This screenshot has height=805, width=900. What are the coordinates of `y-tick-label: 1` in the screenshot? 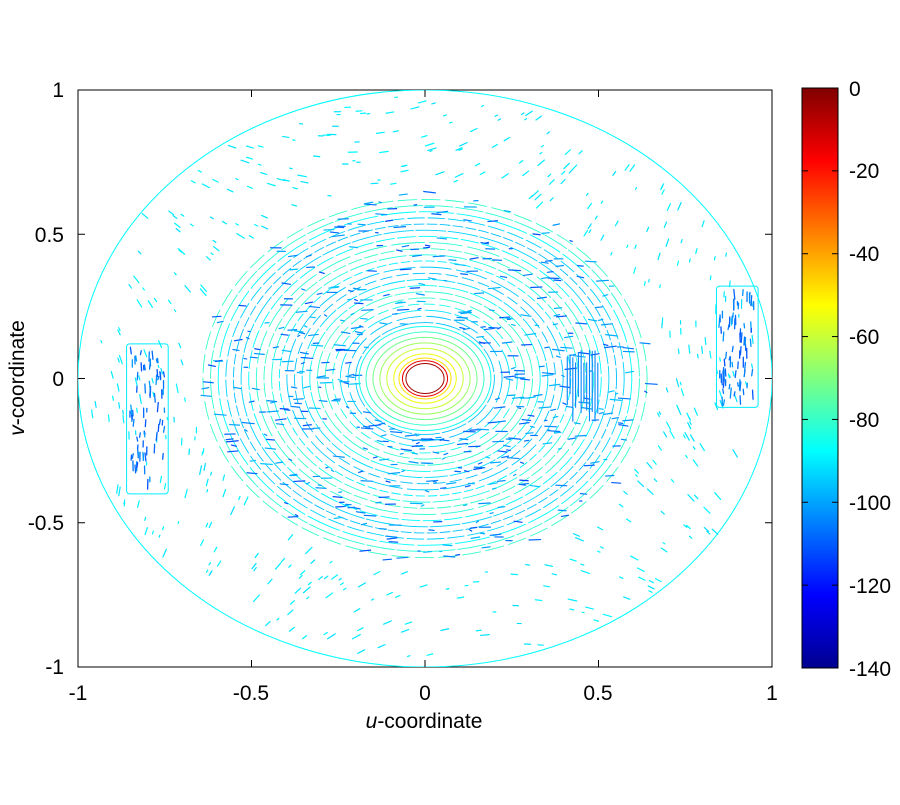 It's located at (58, 90).